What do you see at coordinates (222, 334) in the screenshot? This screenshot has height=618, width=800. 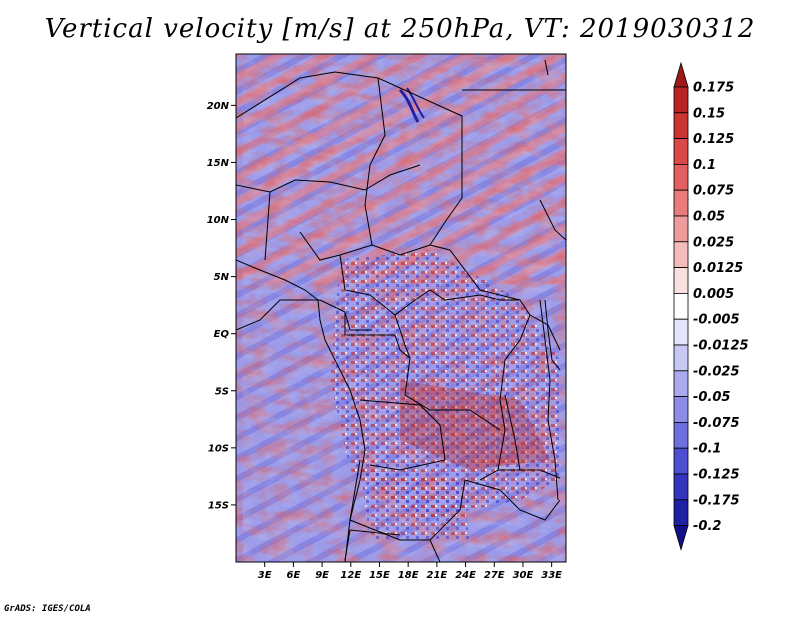 I see `lat-tick-label: EQ` at bounding box center [222, 334].